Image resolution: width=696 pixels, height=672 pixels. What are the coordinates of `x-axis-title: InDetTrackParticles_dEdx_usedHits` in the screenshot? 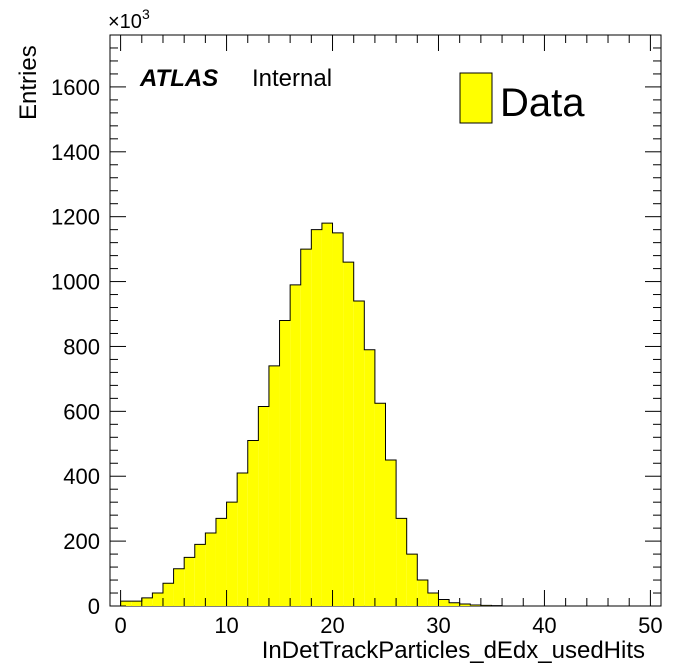 It's located at (453, 650).